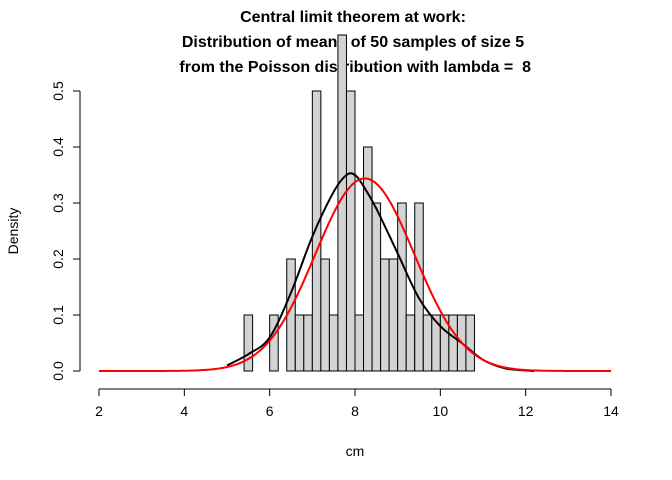 This screenshot has width=672, height=480. What do you see at coordinates (270, 411) in the screenshot?
I see `x-tick-label: 6` at bounding box center [270, 411].